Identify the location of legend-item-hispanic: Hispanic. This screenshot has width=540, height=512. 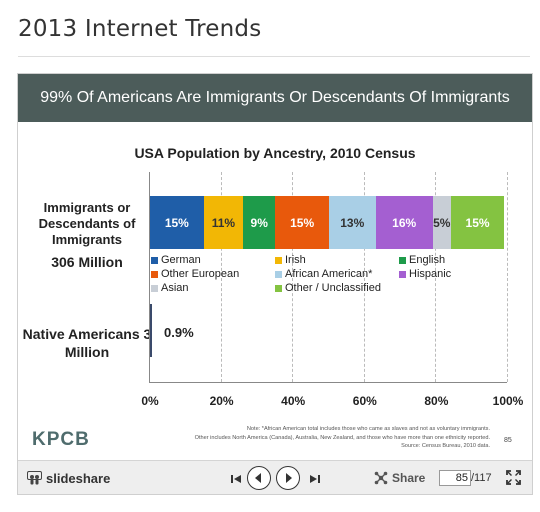
(444, 274).